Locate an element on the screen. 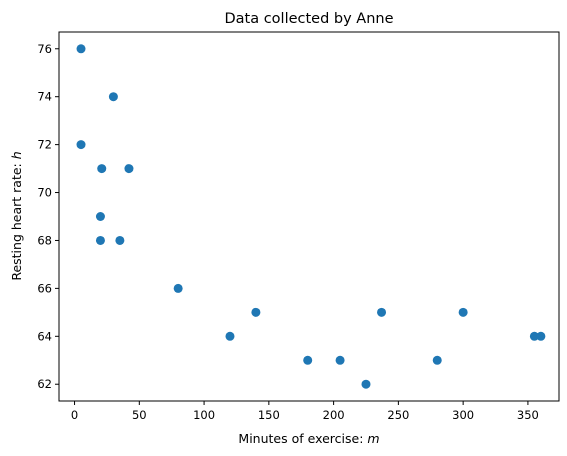 This screenshot has height=456, width=567. chart-title: Data collected by Anne is located at coordinates (308, 19).